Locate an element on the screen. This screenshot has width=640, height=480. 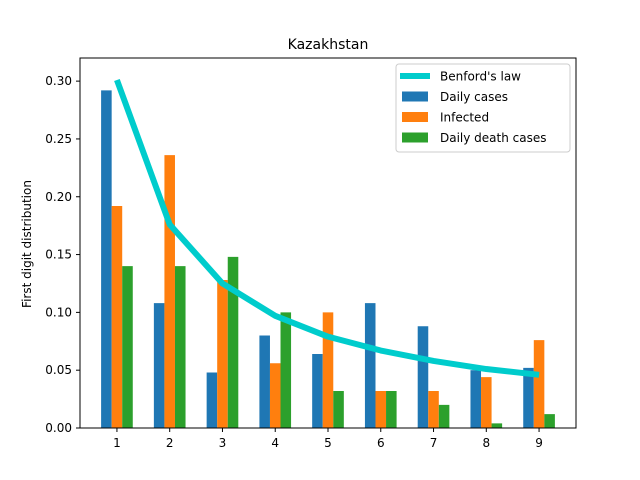
y-tick-label-0.05: 0.05 is located at coordinates (58, 370).